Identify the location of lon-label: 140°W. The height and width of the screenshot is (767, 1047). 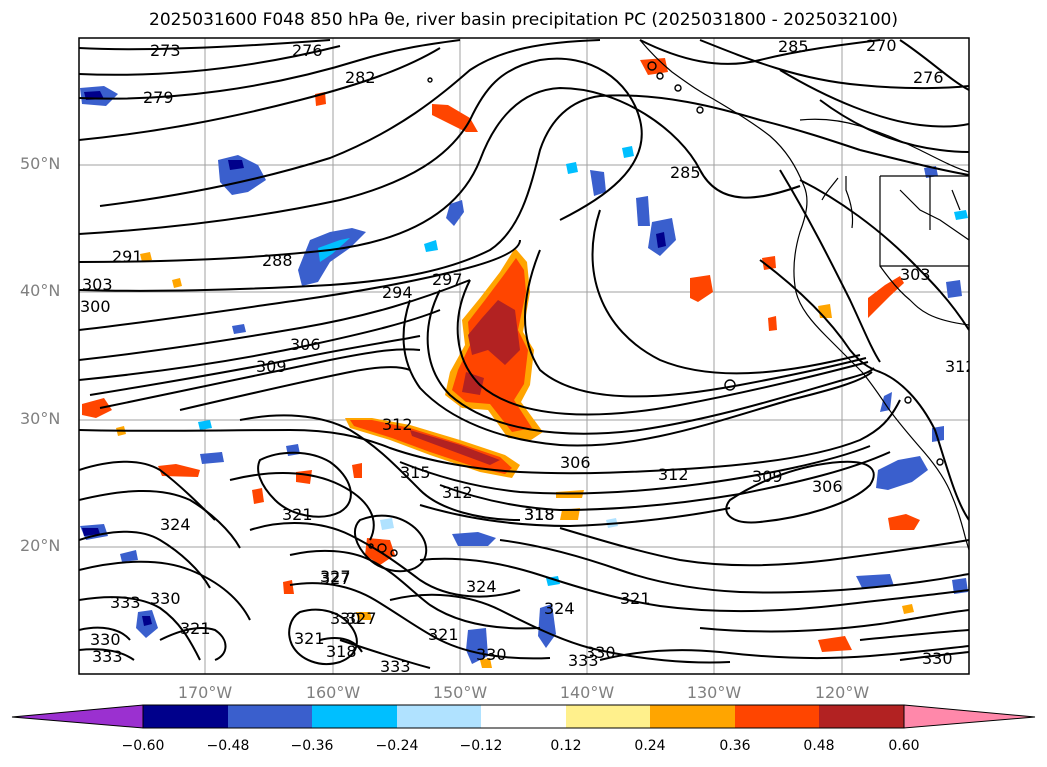
(587, 692).